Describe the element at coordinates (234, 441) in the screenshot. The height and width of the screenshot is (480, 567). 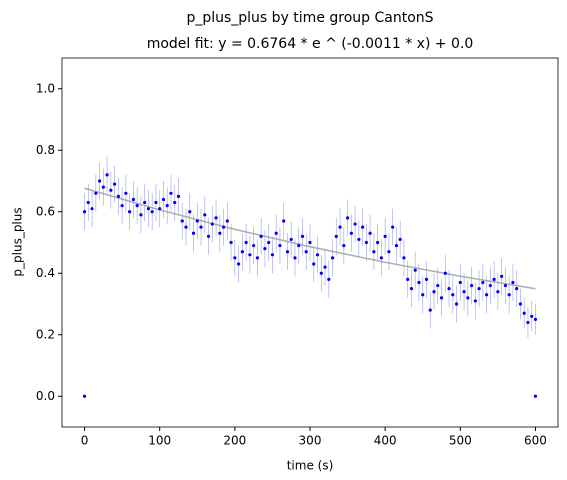
I see `x-tick-label: 200` at that location.